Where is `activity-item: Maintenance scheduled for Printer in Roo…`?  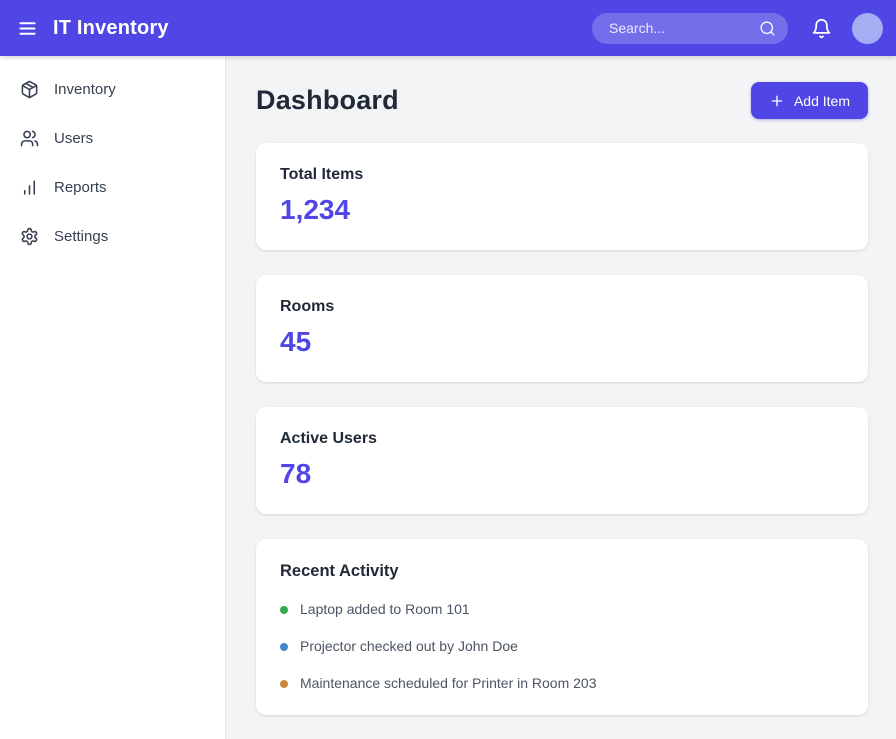
activity-item: Maintenance scheduled for Printer in Roo… is located at coordinates (562, 683).